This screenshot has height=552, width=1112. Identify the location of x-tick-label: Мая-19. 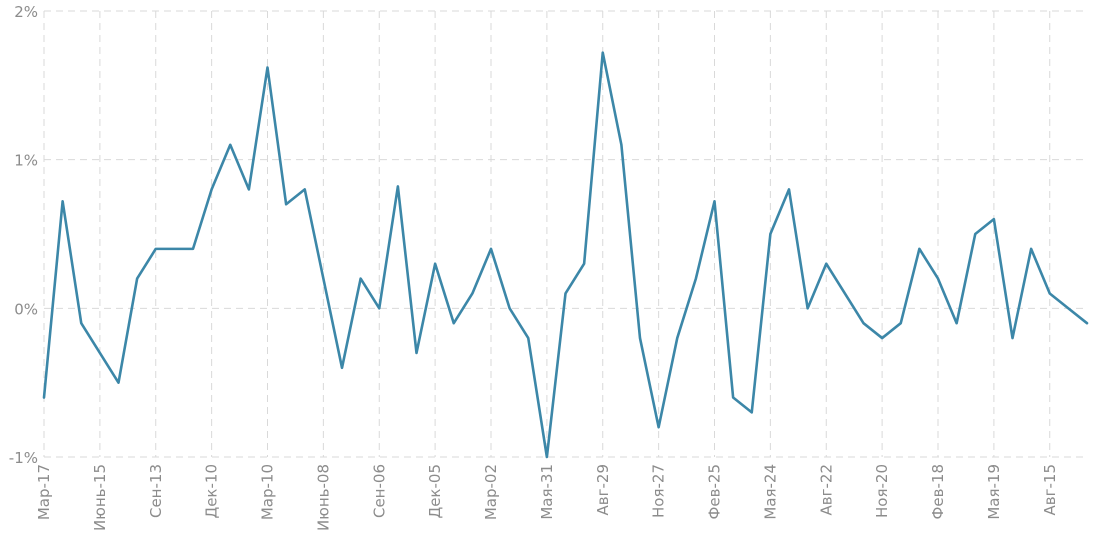
(994, 492).